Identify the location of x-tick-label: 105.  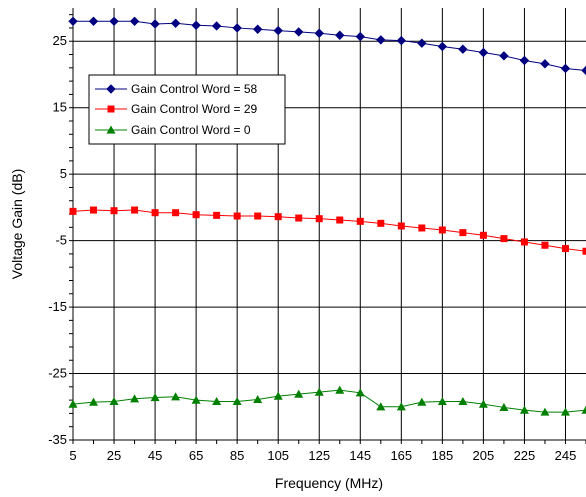
(278, 455).